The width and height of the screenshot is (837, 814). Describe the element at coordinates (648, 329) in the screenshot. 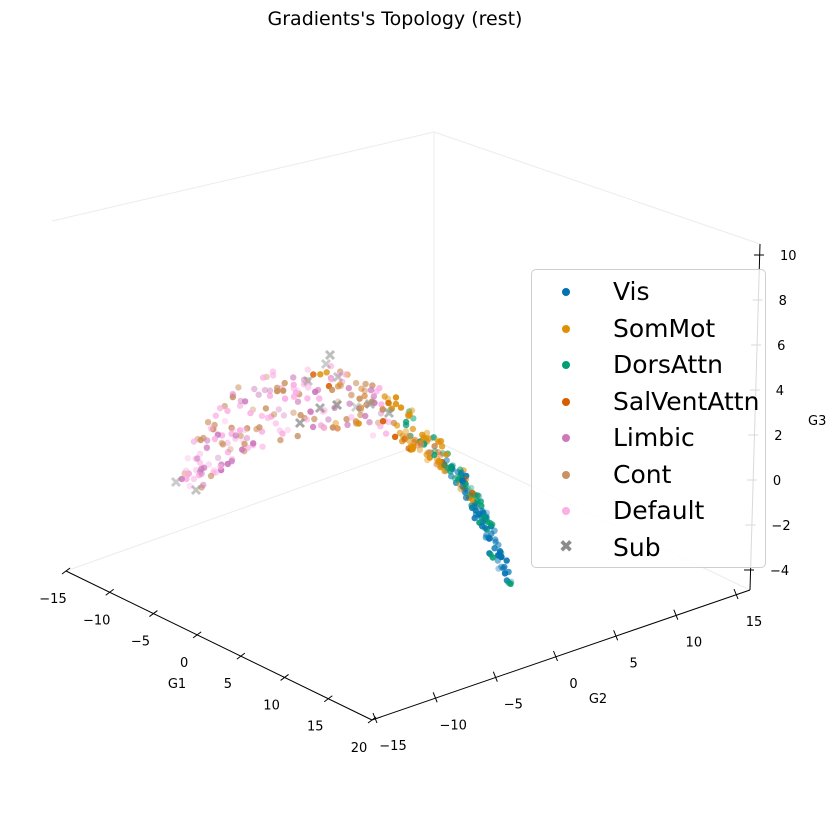

I see `legend-item: SomMot` at that location.